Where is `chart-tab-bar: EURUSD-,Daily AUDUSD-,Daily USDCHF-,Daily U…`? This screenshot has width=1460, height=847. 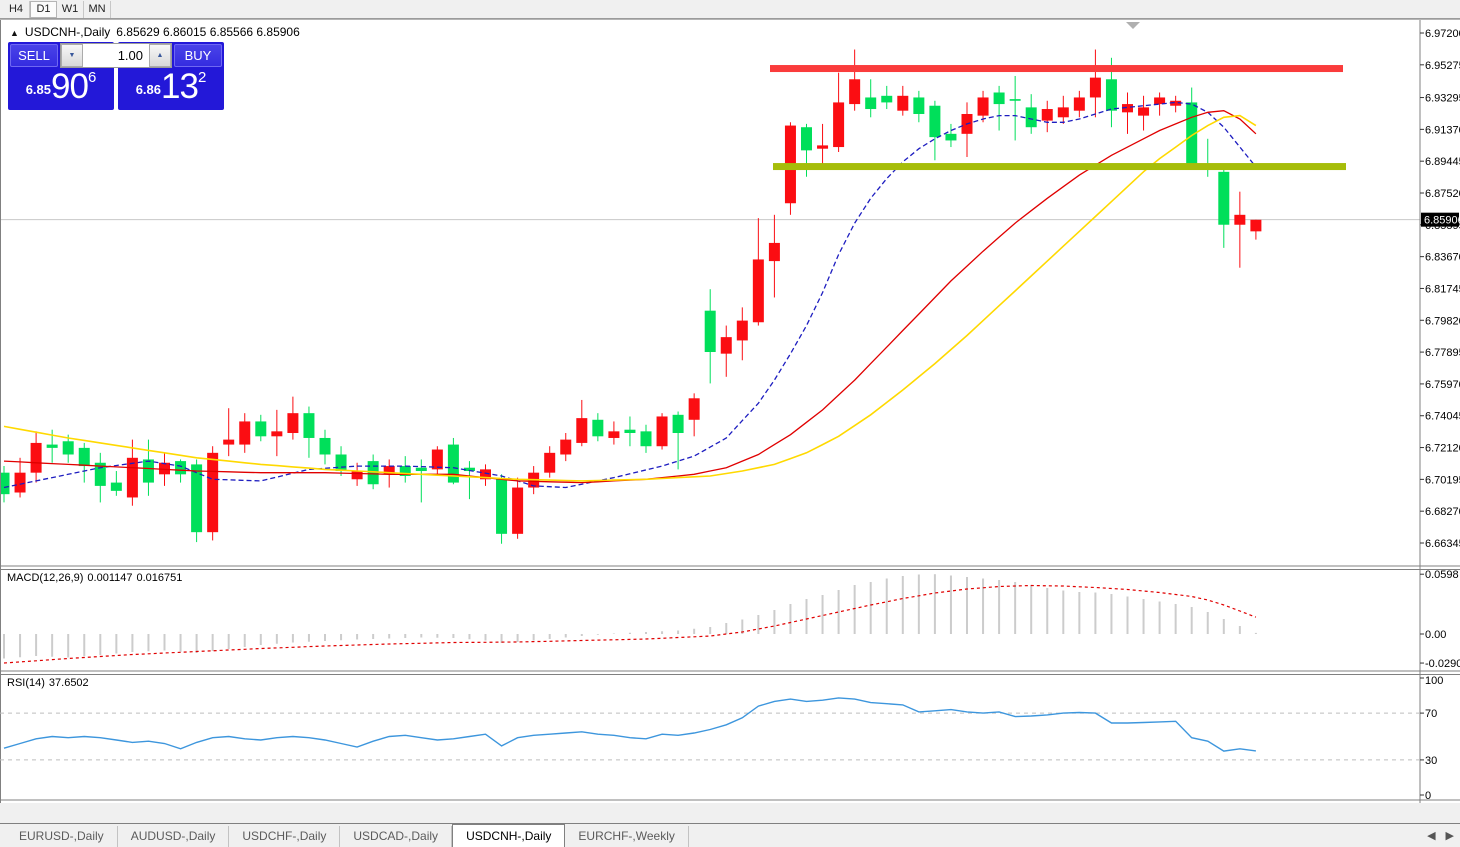 chart-tab-bar: EURUSD-,Daily AUDUSD-,Daily USDCHF-,Daily U… is located at coordinates (730, 835).